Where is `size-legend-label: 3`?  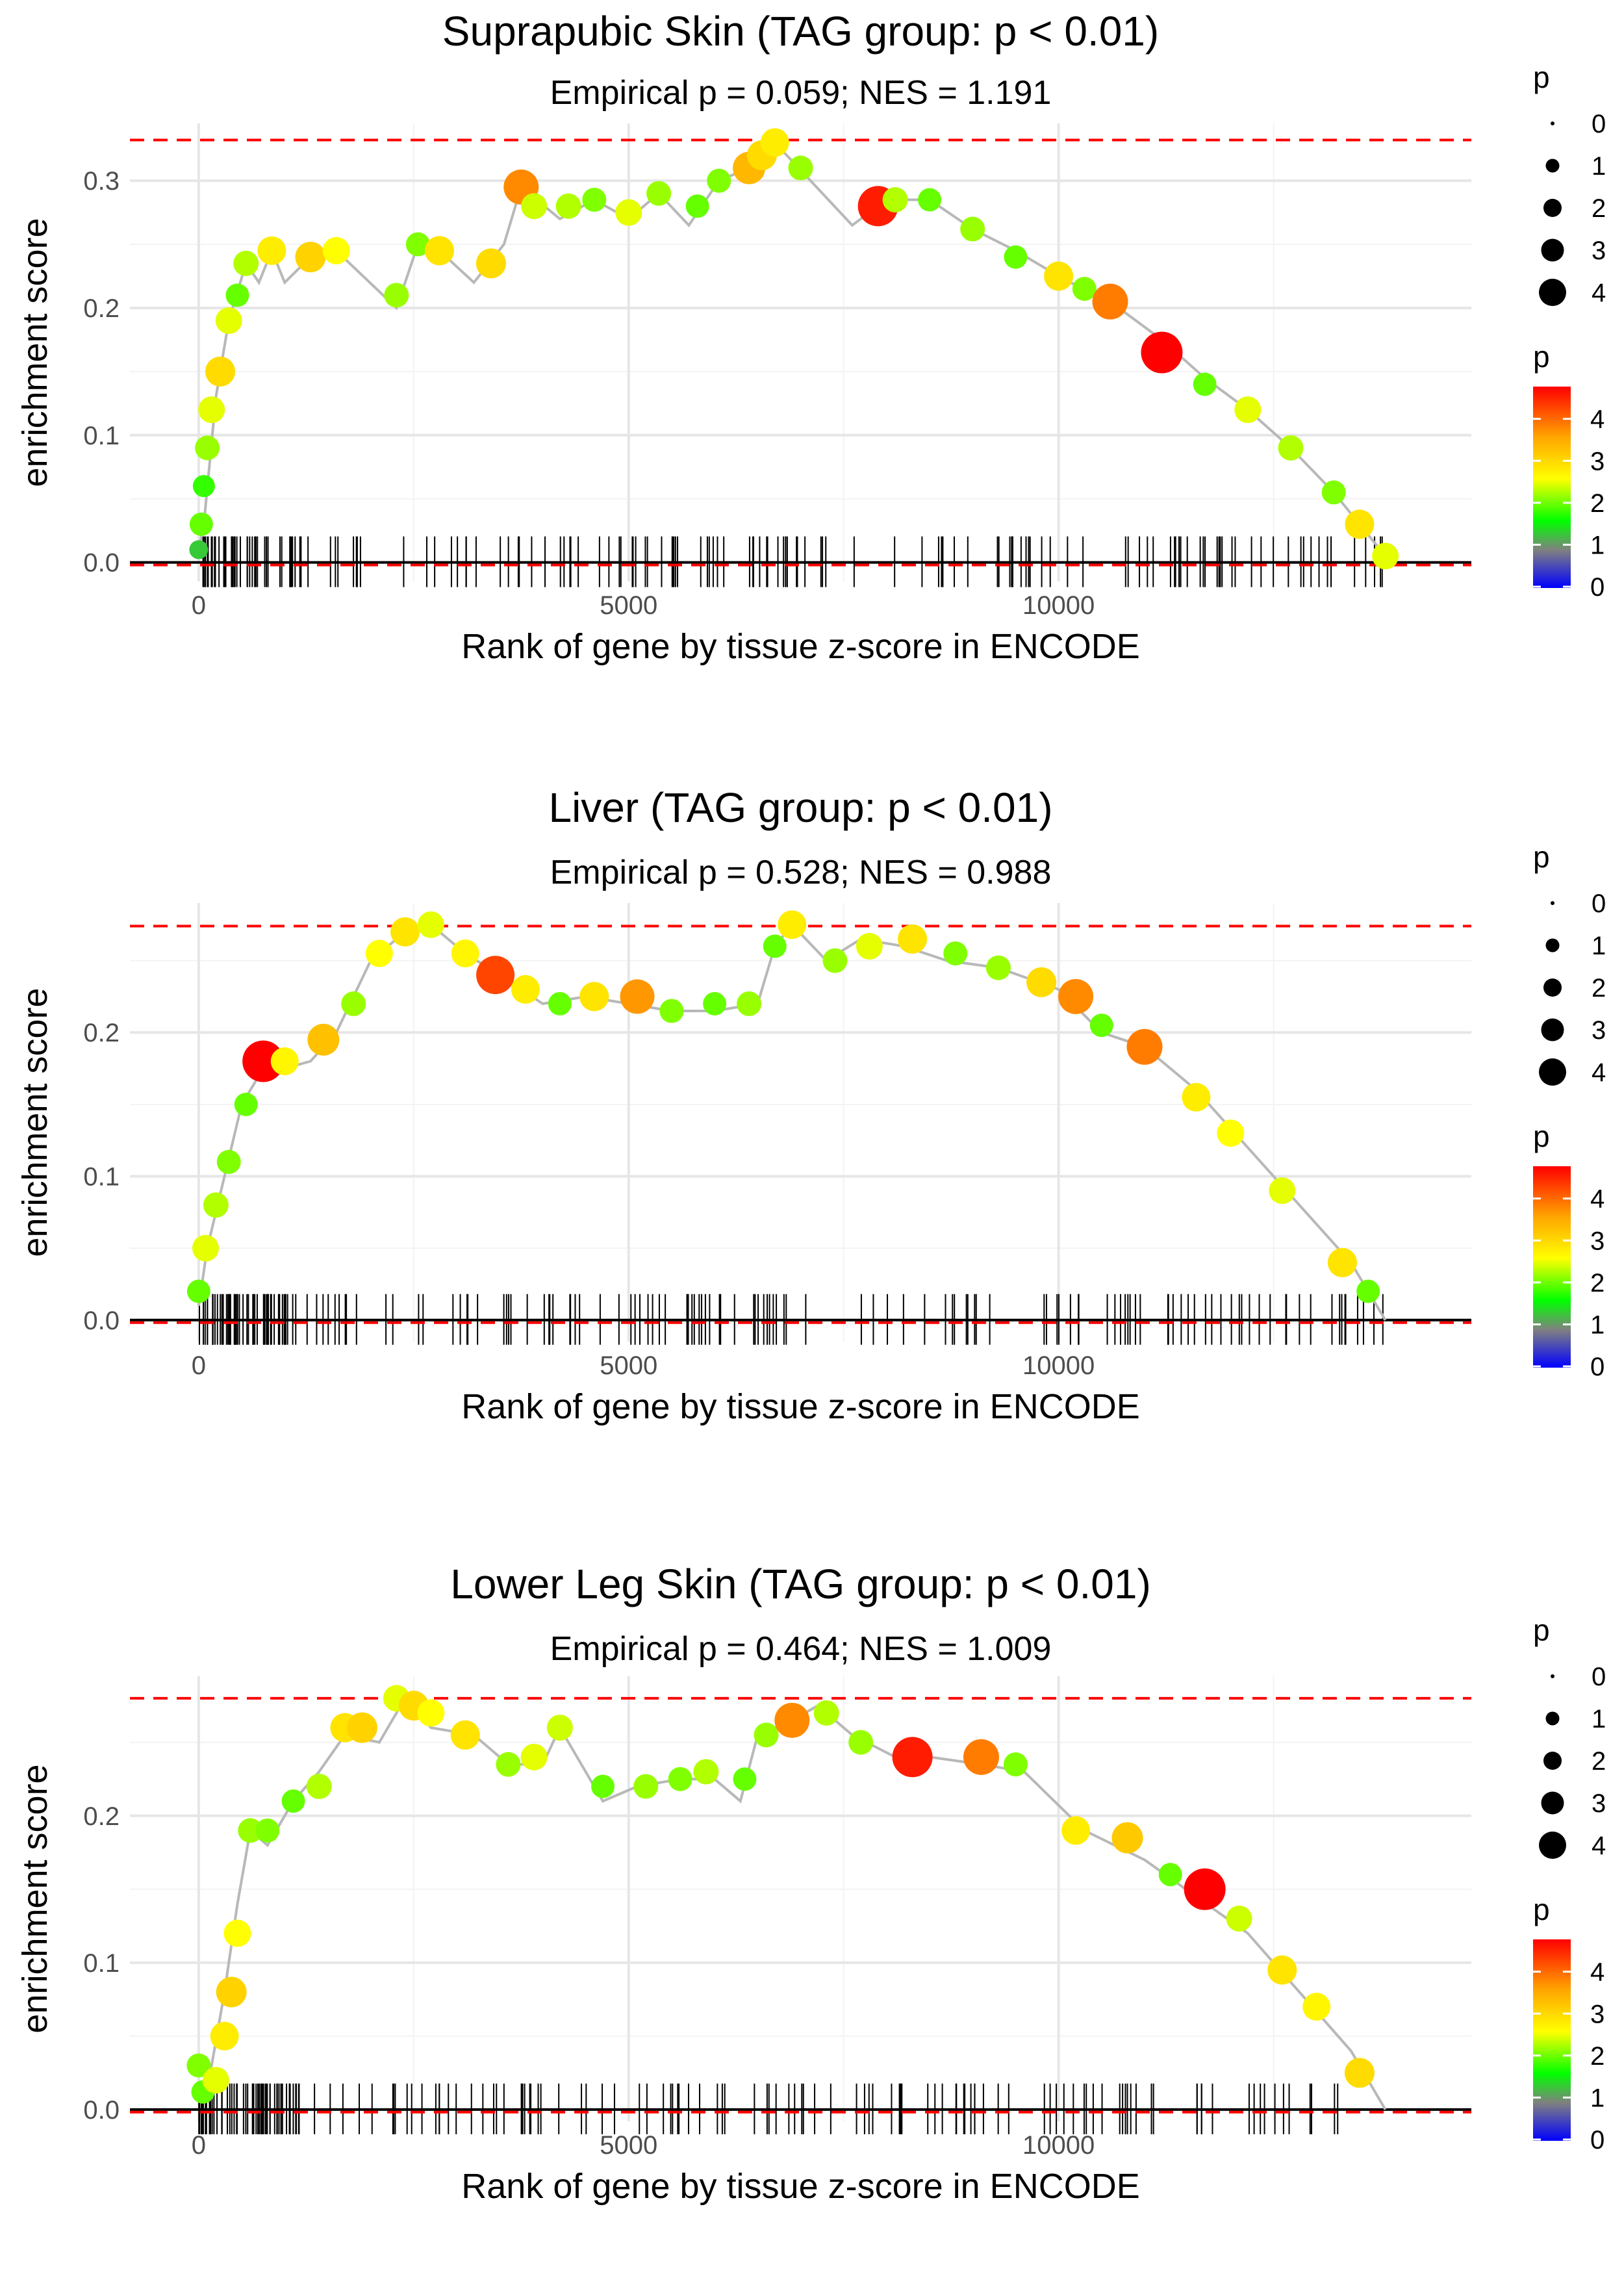
size-legend-label: 3 is located at coordinates (1599, 1803).